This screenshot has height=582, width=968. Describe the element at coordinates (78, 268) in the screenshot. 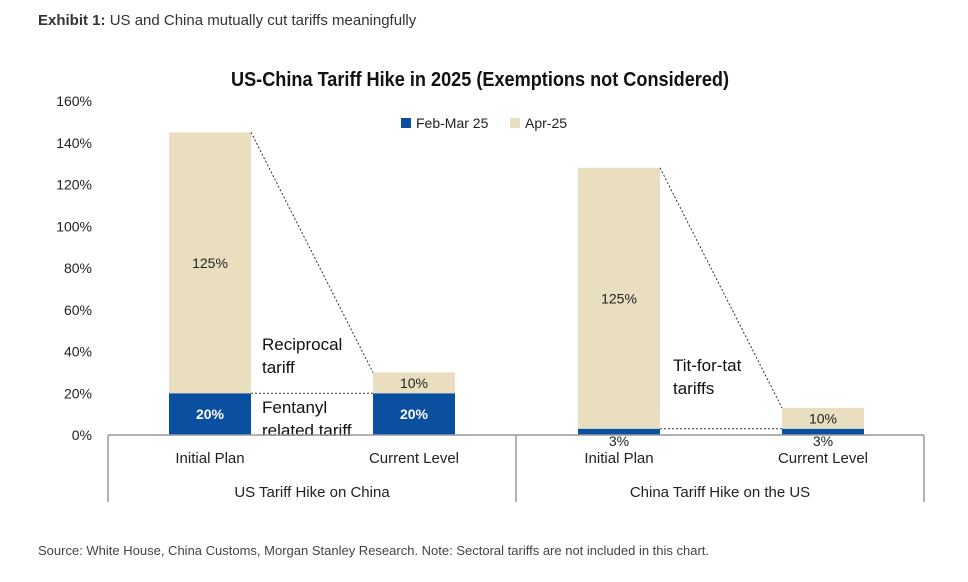

I see `y-tick-label: 80%` at that location.